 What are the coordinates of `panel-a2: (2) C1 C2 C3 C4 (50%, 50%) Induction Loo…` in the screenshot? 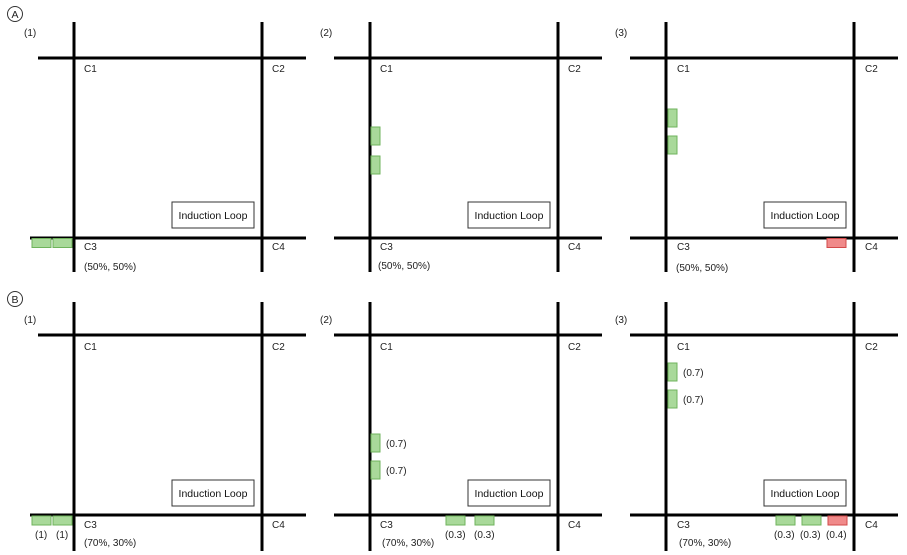 It's located at (461, 147).